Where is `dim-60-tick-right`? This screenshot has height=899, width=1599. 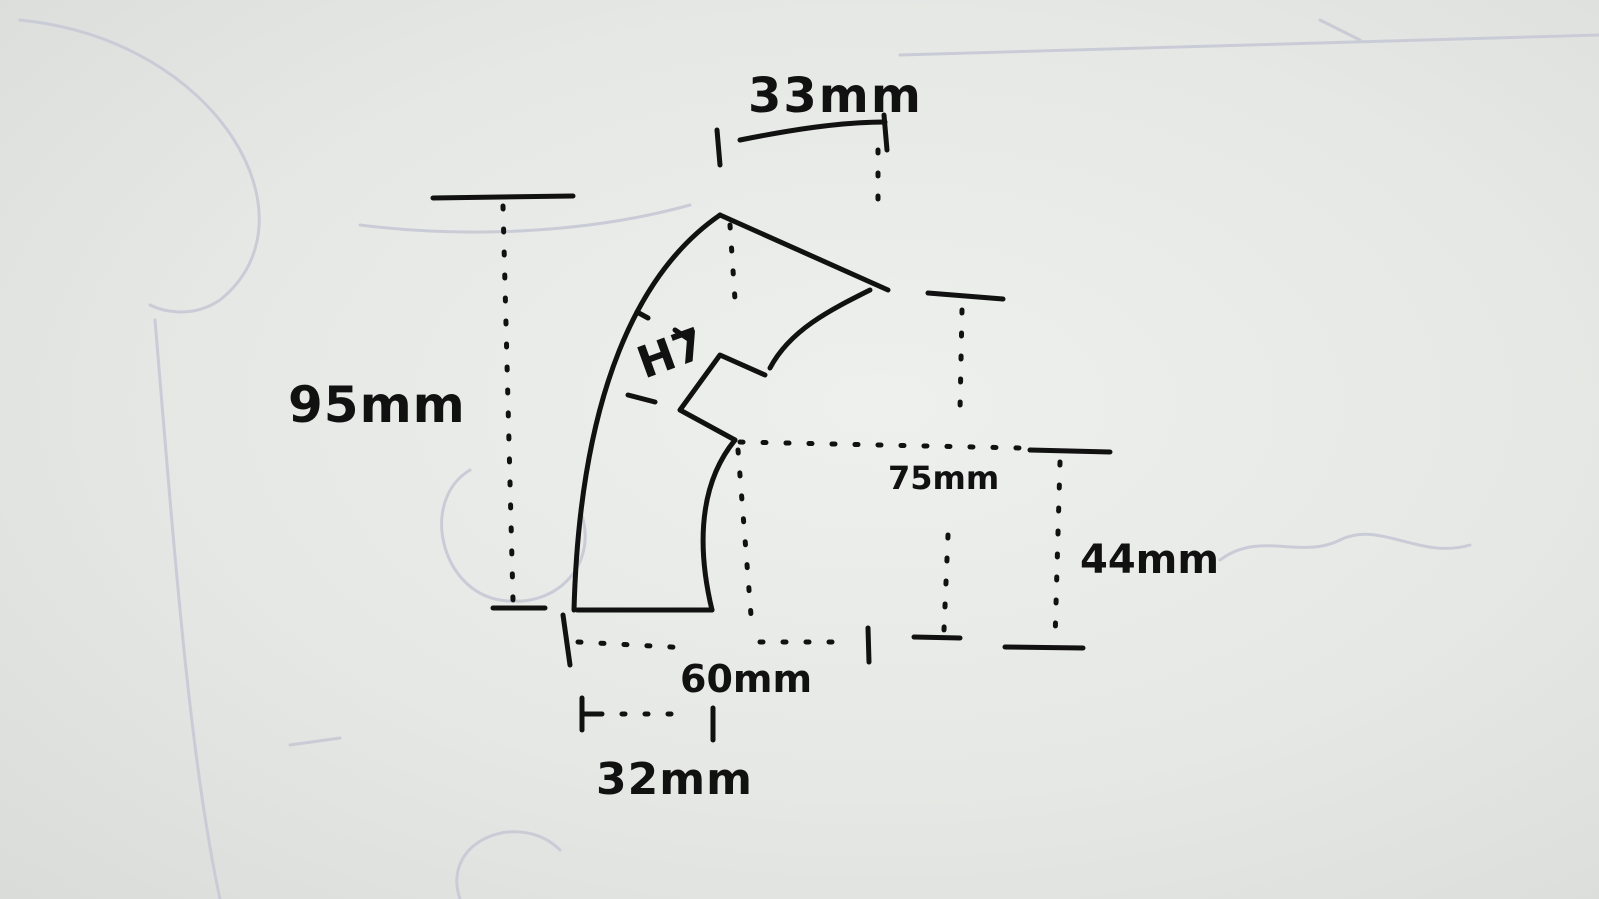 dim-60-tick-right is located at coordinates (868, 645).